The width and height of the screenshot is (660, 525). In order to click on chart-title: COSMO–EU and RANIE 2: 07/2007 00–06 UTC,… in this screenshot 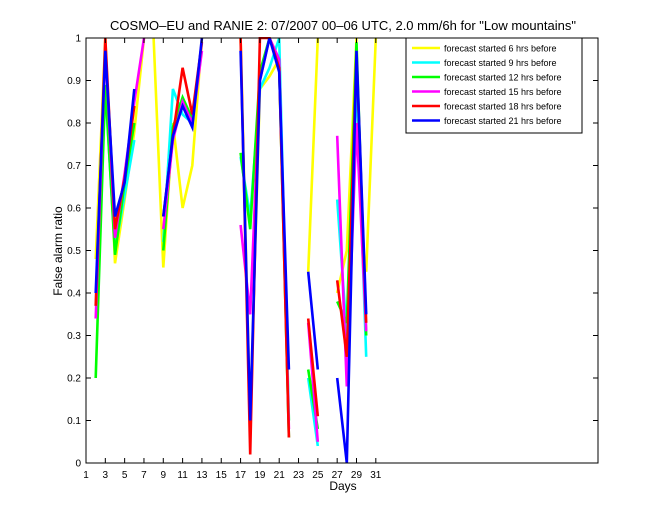, I will do `click(343, 25)`.